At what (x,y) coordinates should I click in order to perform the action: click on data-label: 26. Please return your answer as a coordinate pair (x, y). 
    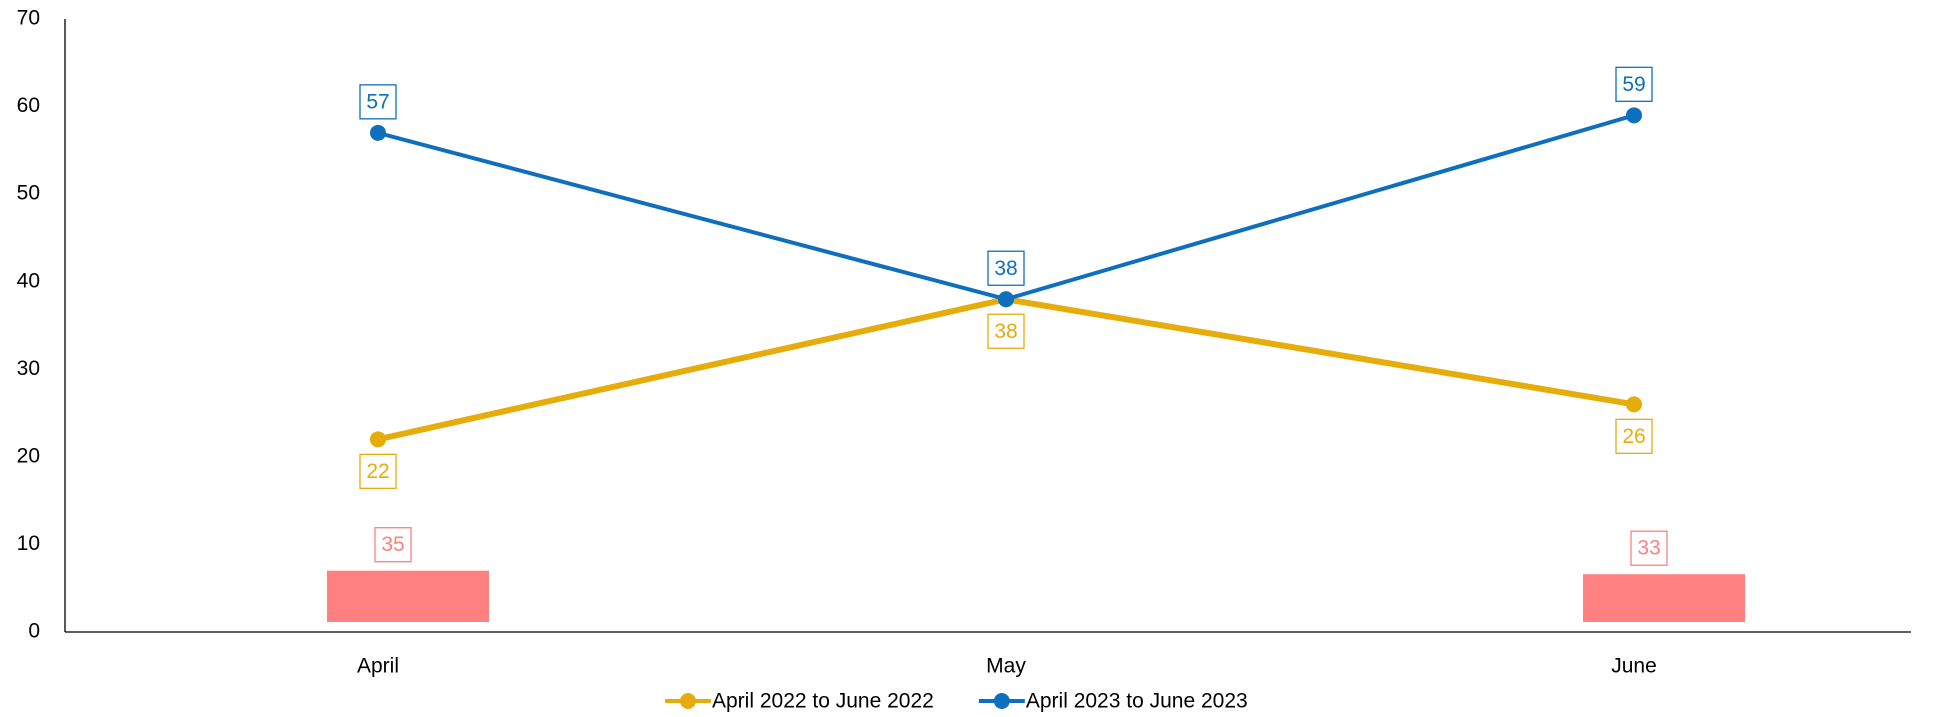
    Looking at the image, I should click on (1634, 436).